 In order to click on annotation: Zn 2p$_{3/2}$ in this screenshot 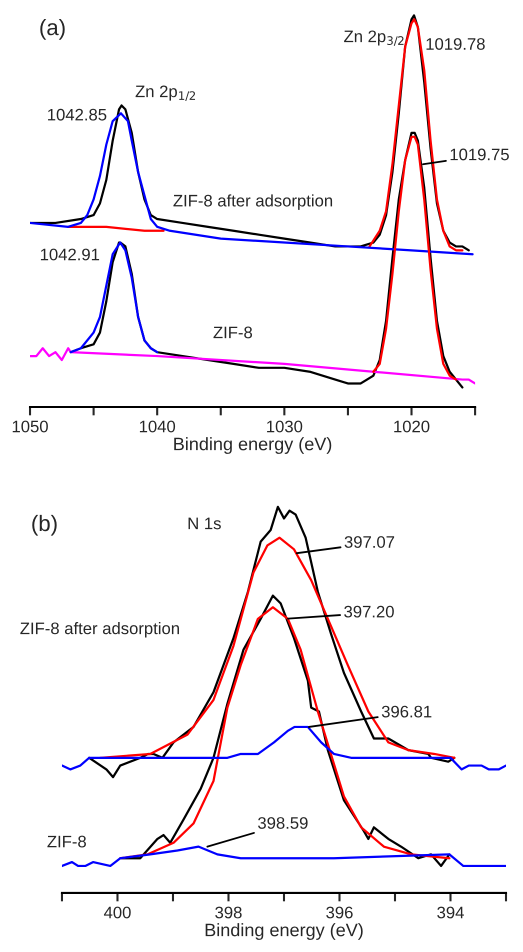, I will do `click(374, 38)`.